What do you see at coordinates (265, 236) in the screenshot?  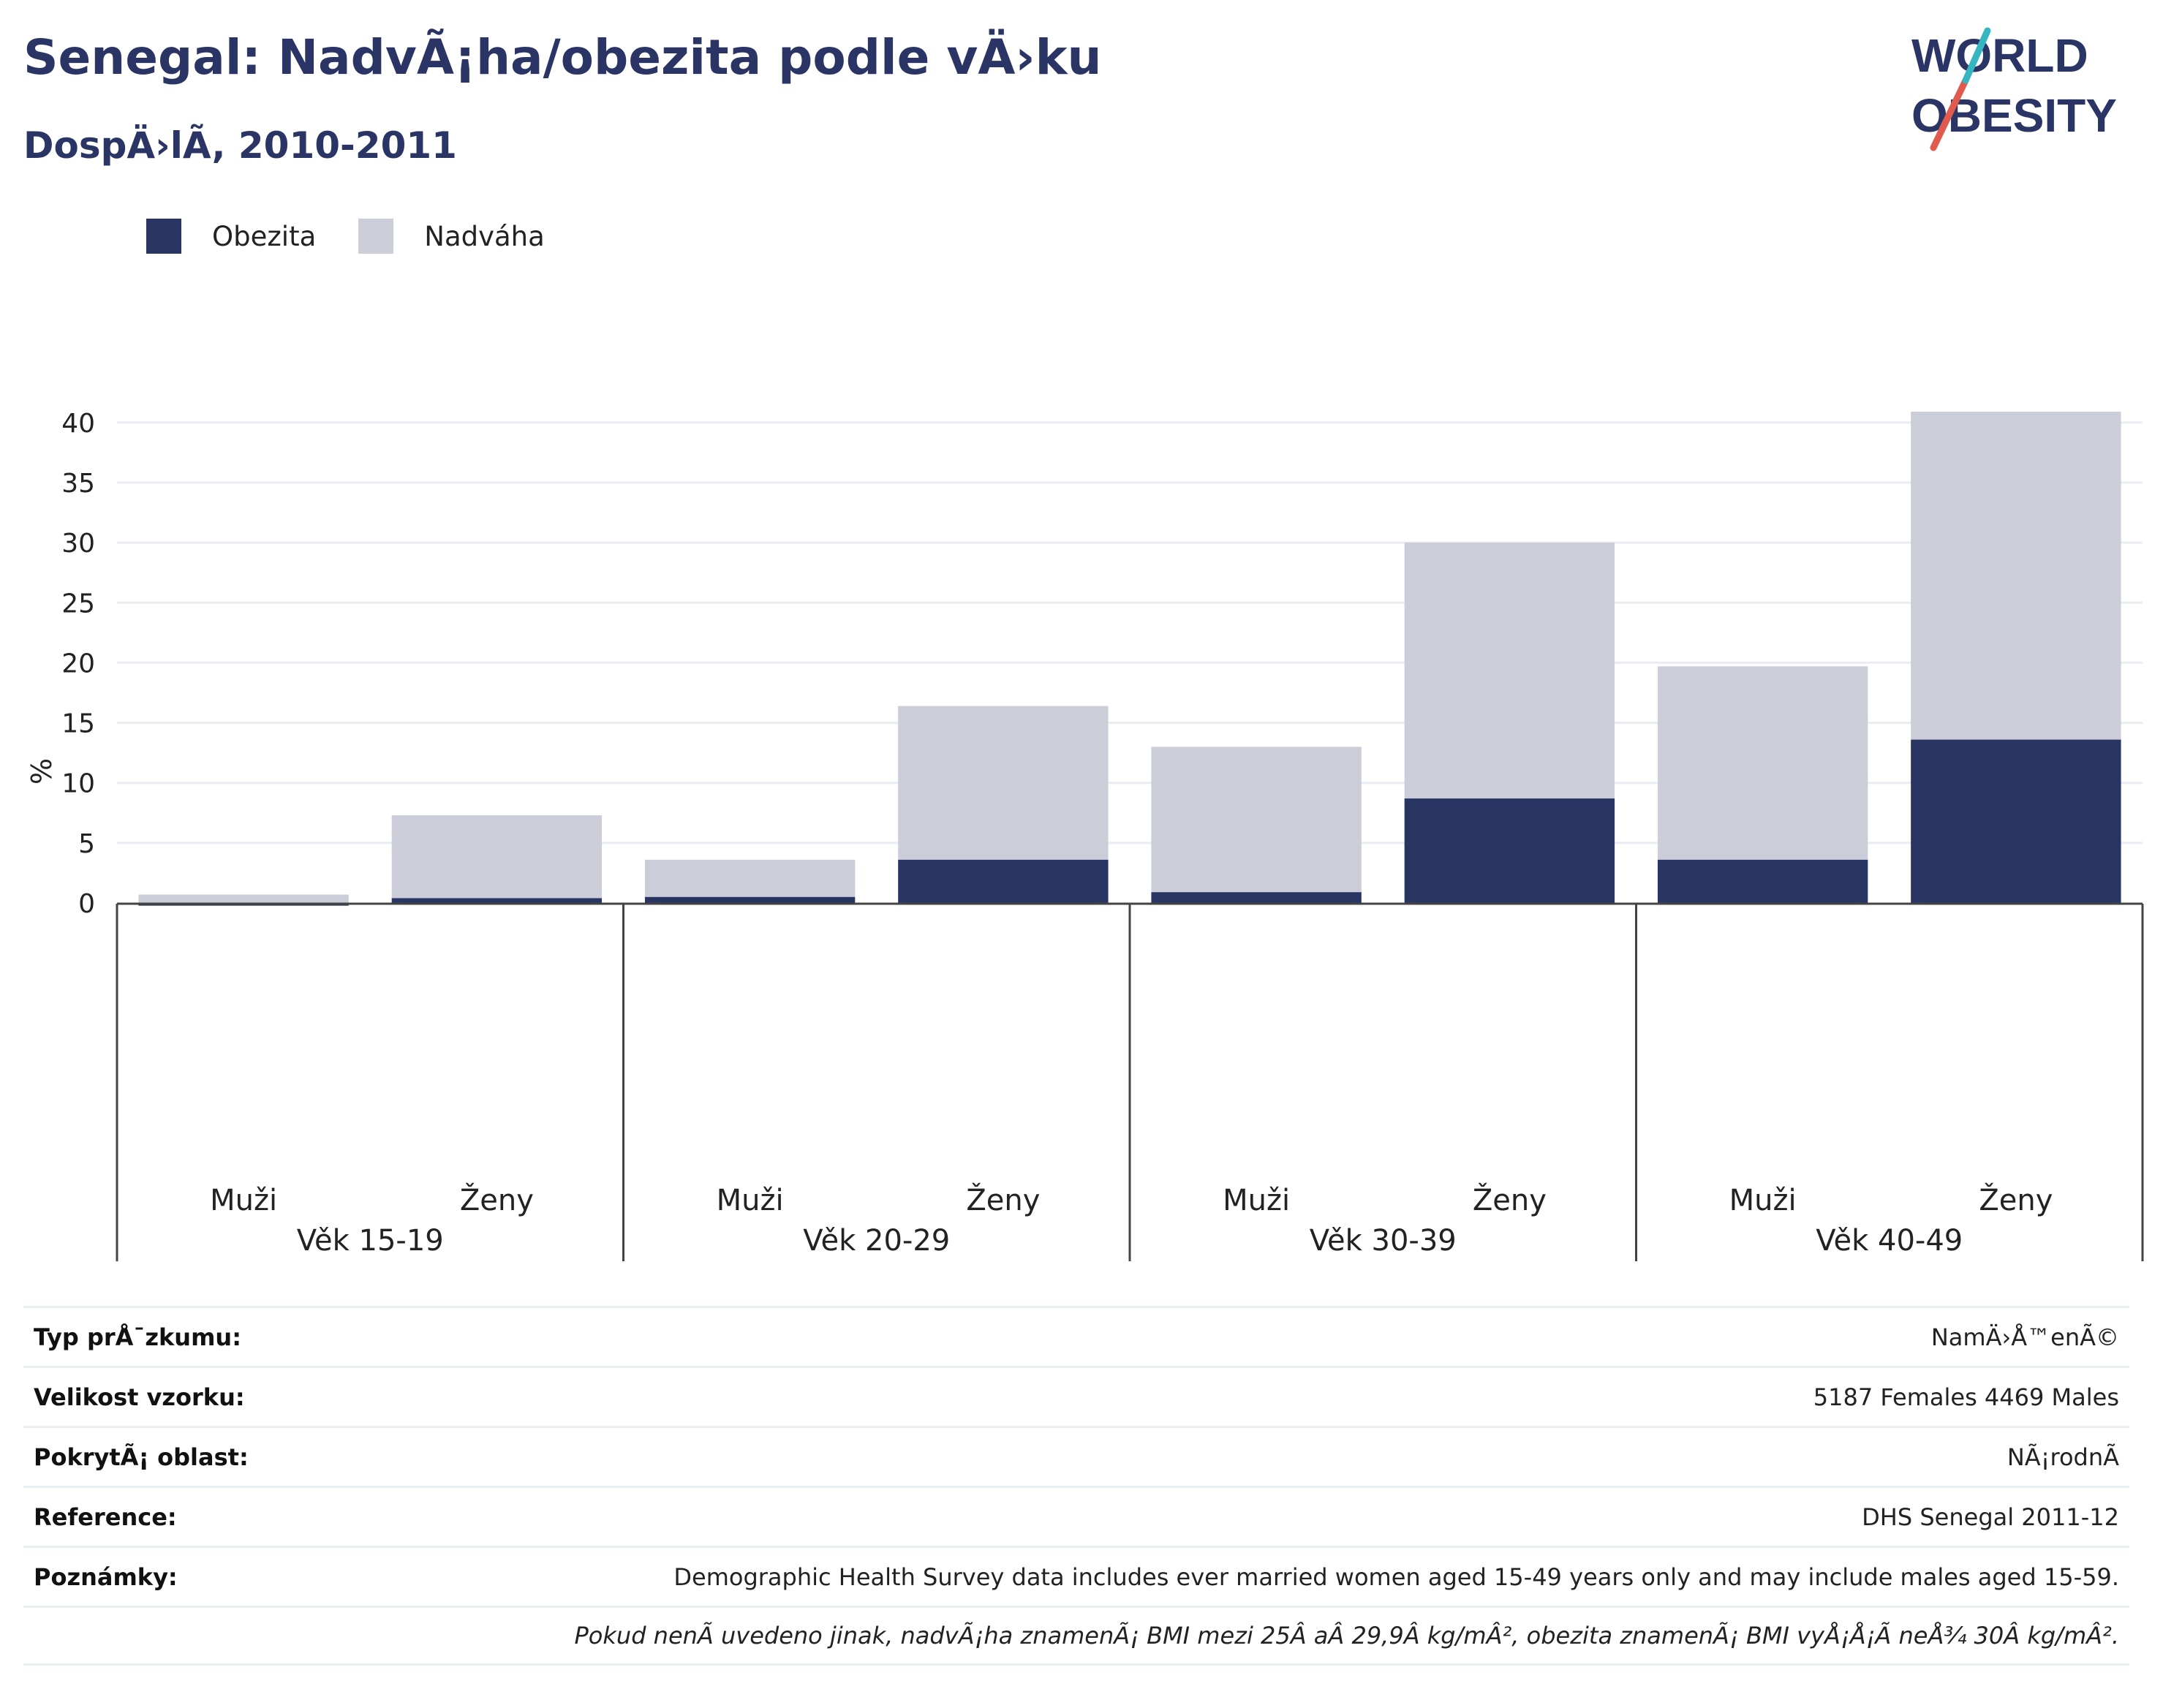 I see `legend-label: Obezita` at bounding box center [265, 236].